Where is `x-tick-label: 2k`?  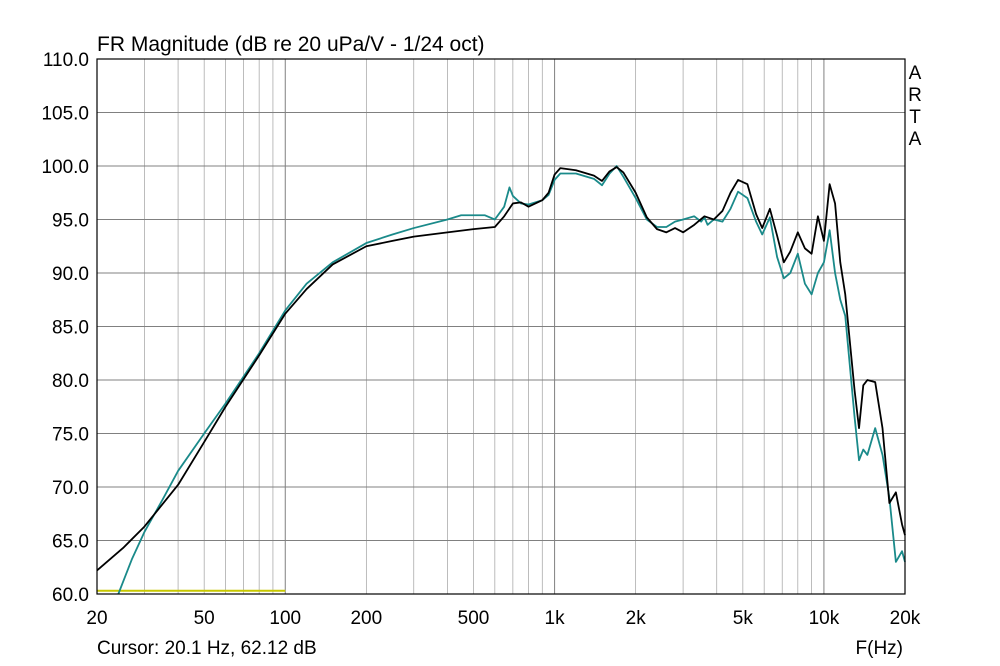 x-tick-label: 2k is located at coordinates (636, 618).